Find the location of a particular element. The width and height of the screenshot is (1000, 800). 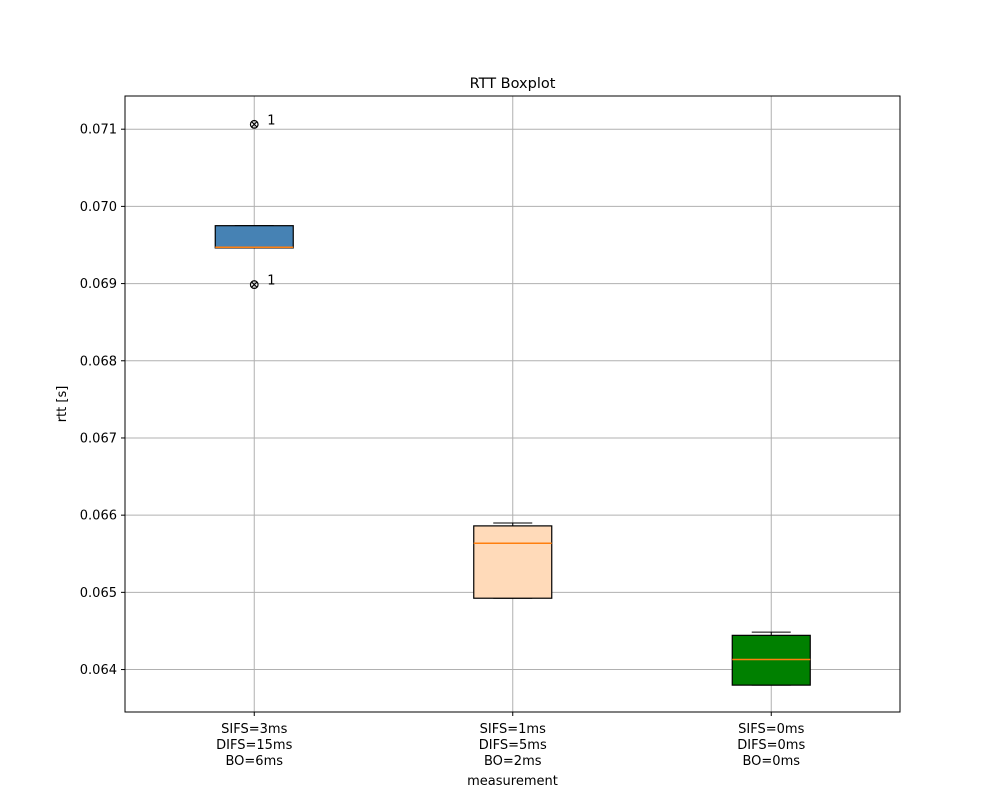

x-tick-label: DIFS=5ms is located at coordinates (513, 745).